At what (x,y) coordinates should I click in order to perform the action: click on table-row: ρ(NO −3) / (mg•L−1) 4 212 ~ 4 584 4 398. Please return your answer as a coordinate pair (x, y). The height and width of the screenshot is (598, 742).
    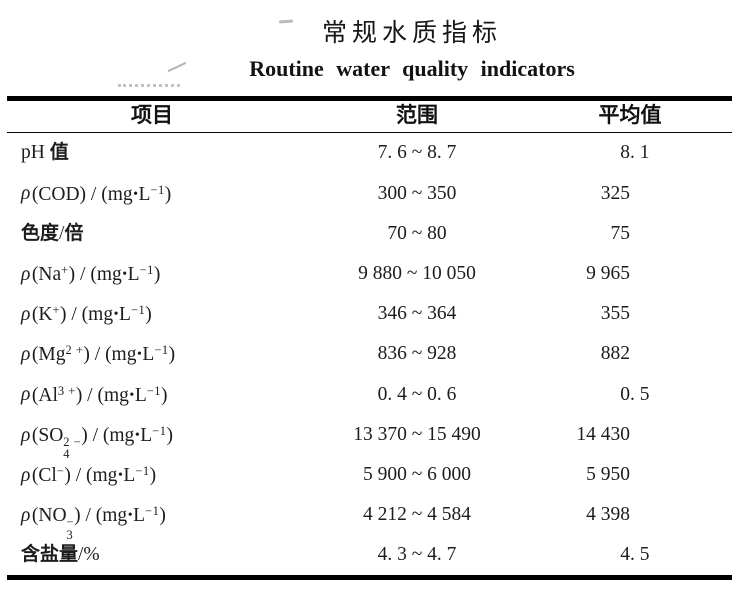
    Looking at the image, I should click on (369, 518).